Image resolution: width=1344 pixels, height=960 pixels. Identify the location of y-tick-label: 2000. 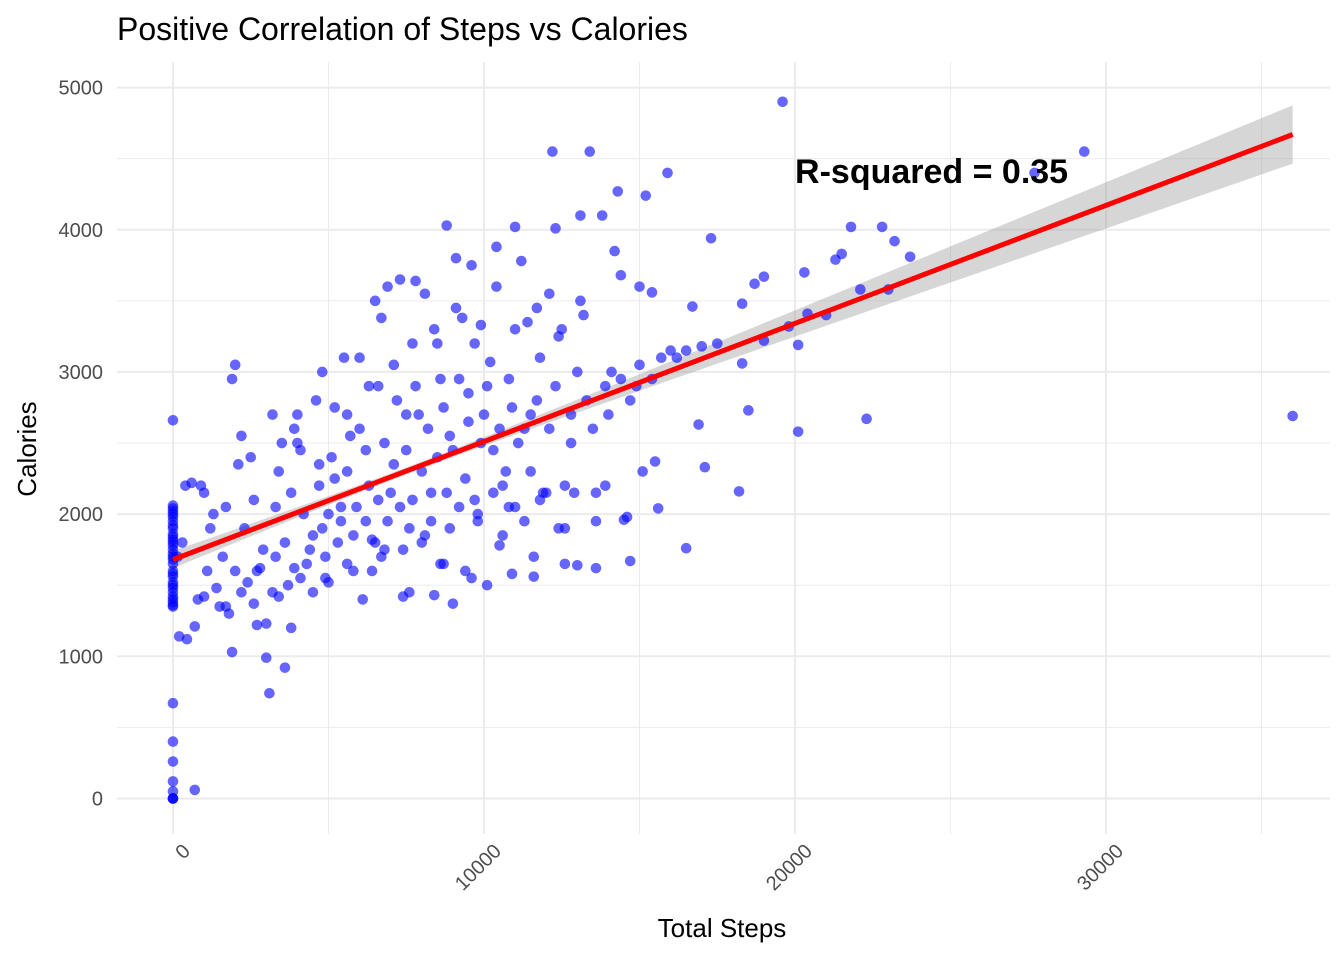
(81, 515).